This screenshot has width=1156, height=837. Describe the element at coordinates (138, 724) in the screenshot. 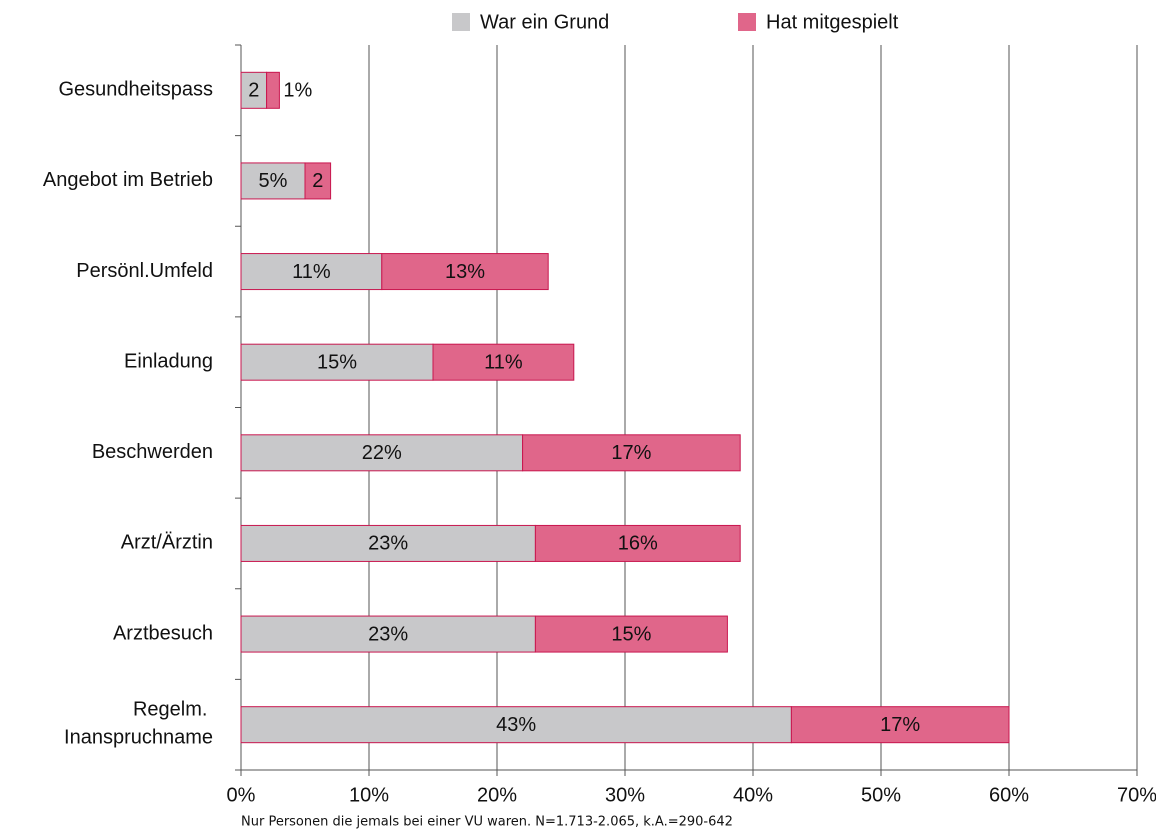

I see `y-tick-label: Regelm. Inanspruchname` at that location.